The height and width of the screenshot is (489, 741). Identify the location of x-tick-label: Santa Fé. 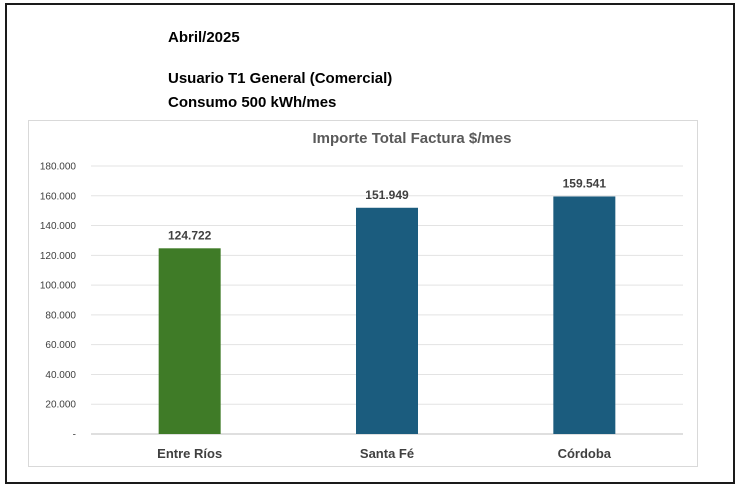
(387, 453).